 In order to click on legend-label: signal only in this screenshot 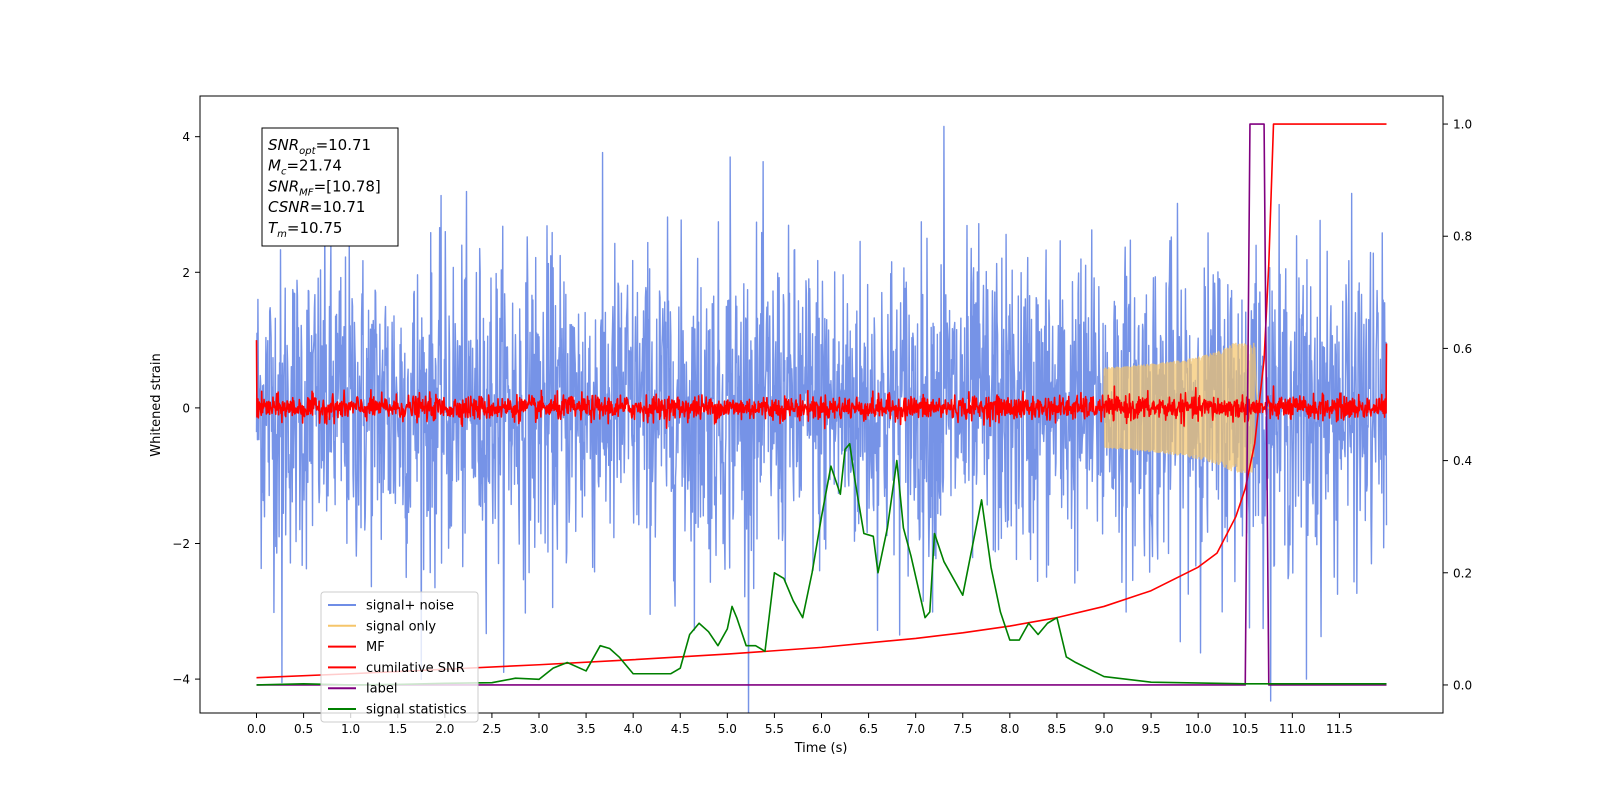, I will do `click(401, 626)`.